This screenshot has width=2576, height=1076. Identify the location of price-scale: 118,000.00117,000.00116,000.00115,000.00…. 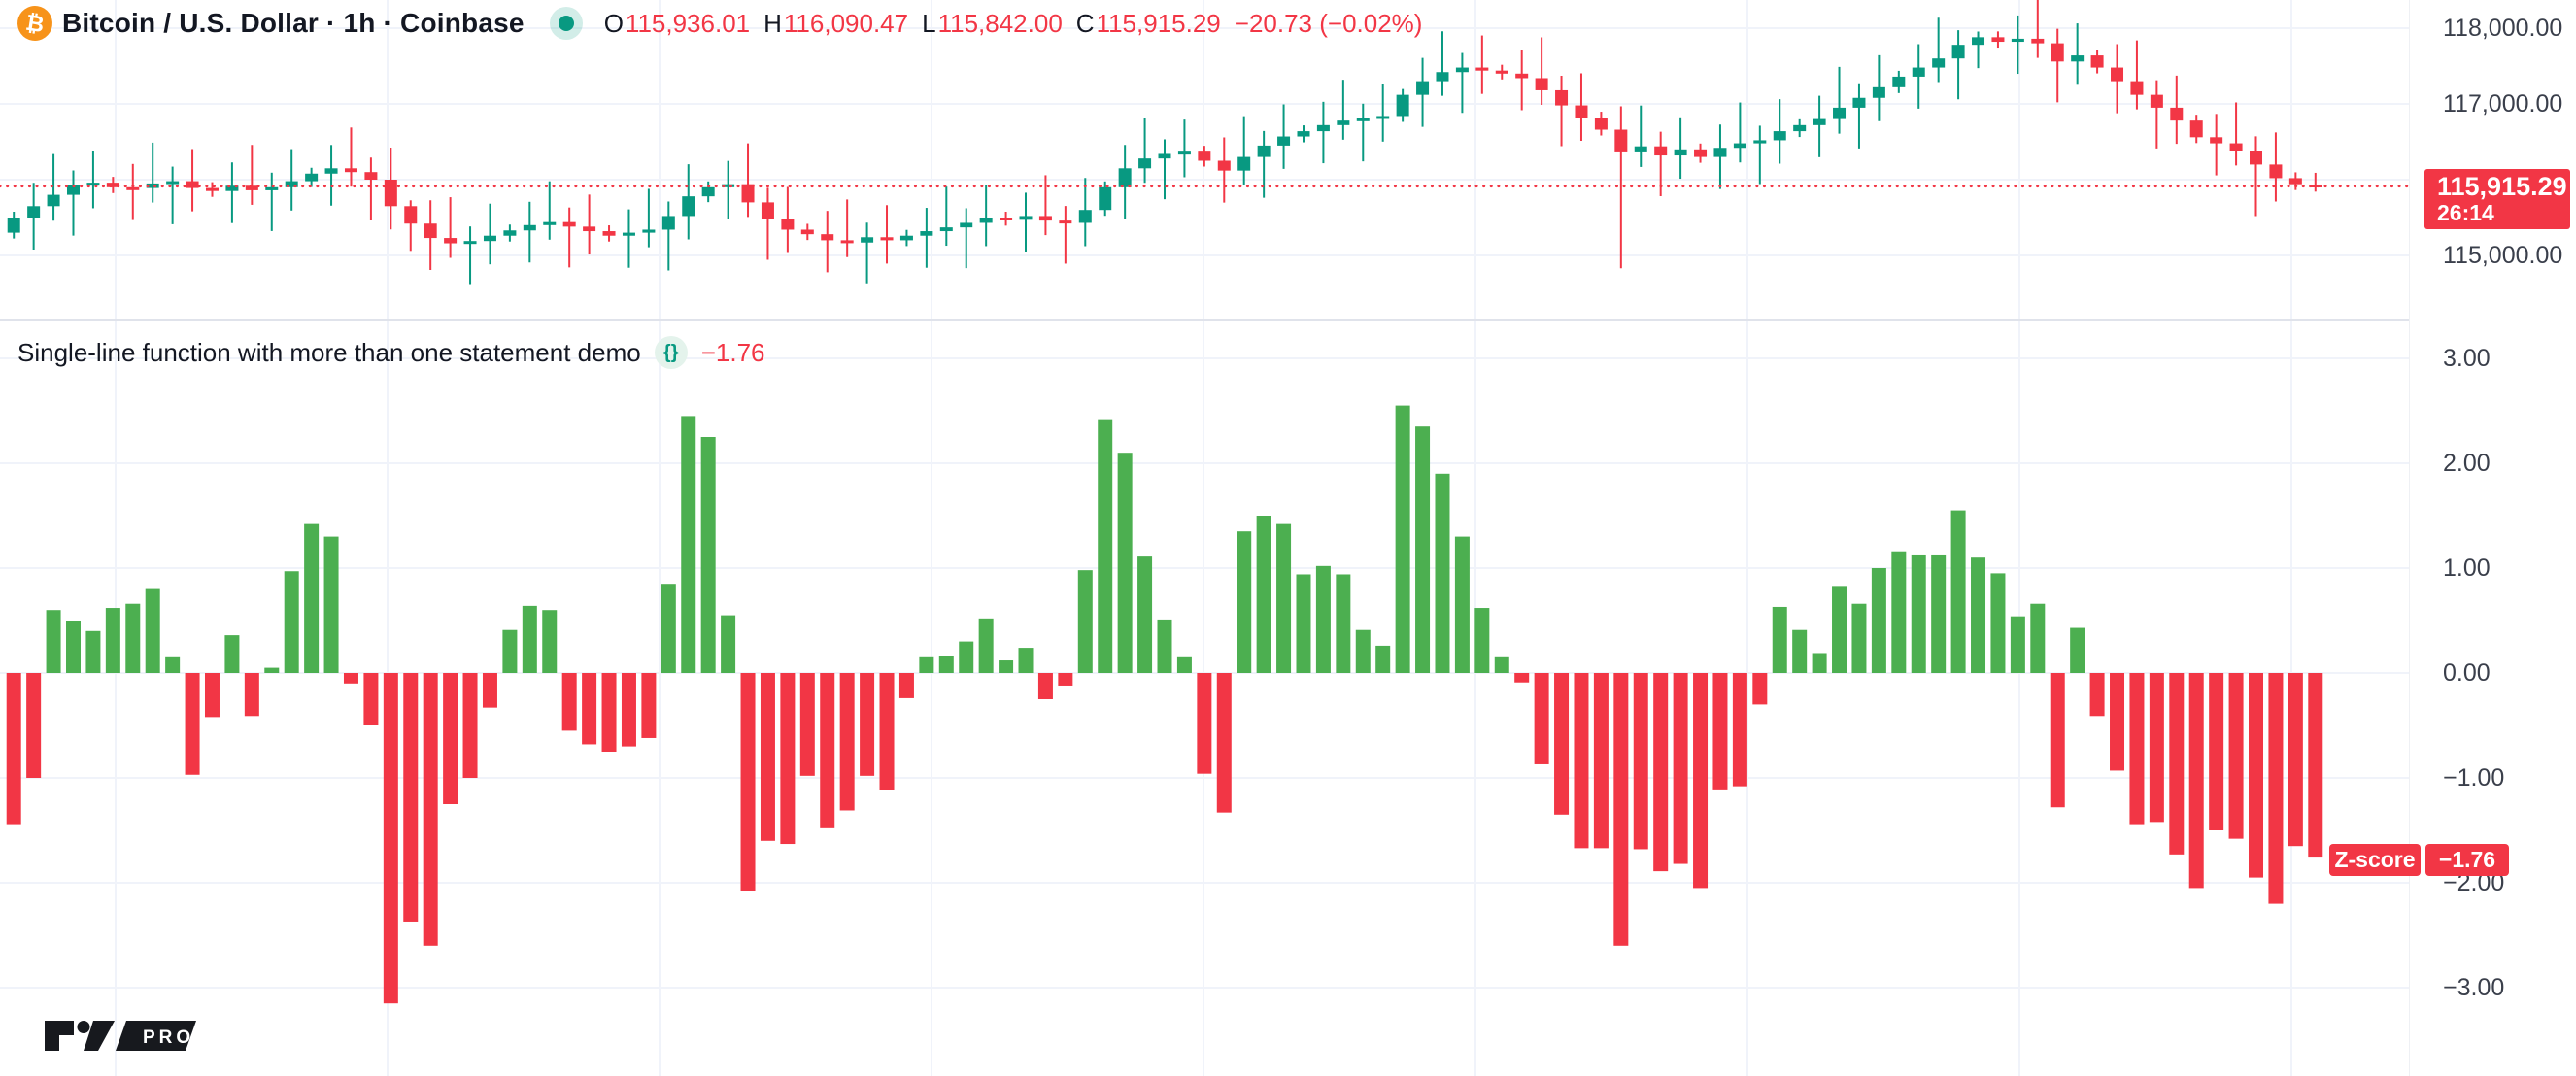
(2492, 538).